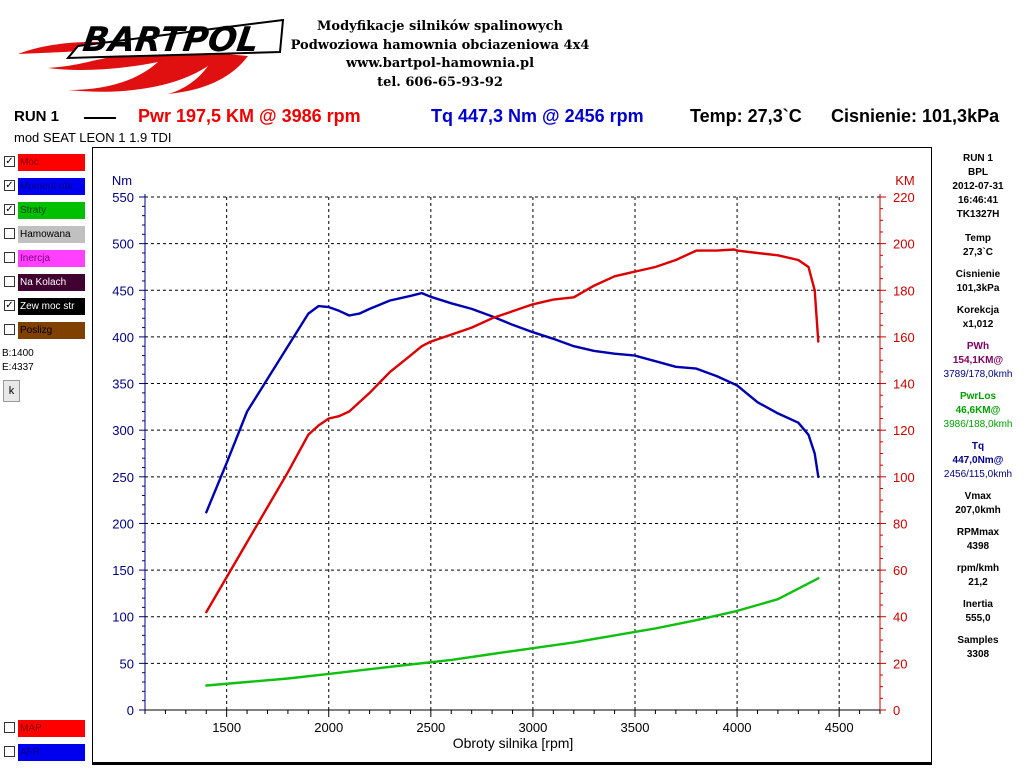  I want to click on range-end: E:4337, so click(18, 367).